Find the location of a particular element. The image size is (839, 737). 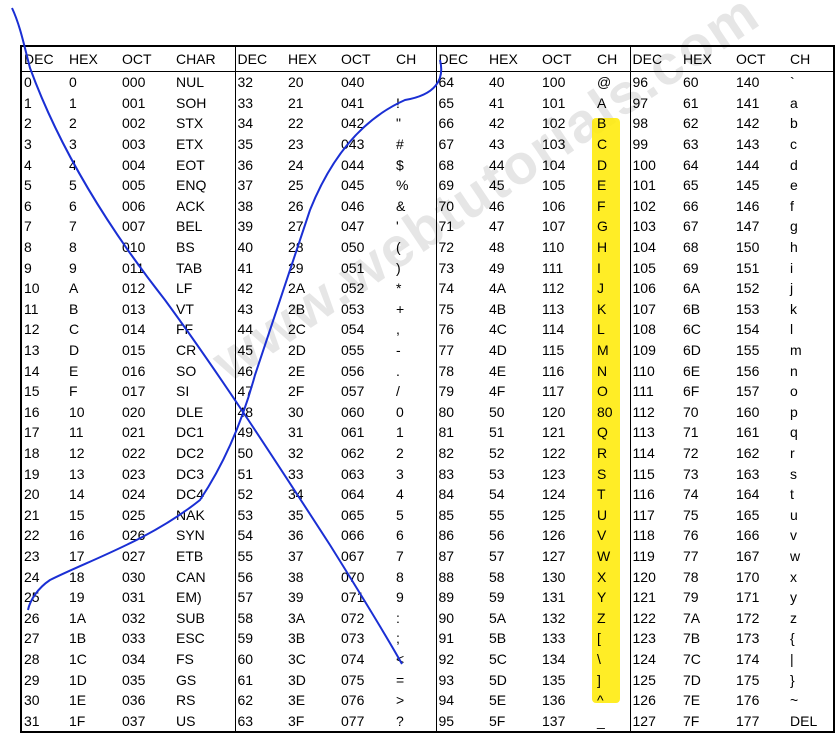

table-cell: 9 is located at coordinates (73, 267).